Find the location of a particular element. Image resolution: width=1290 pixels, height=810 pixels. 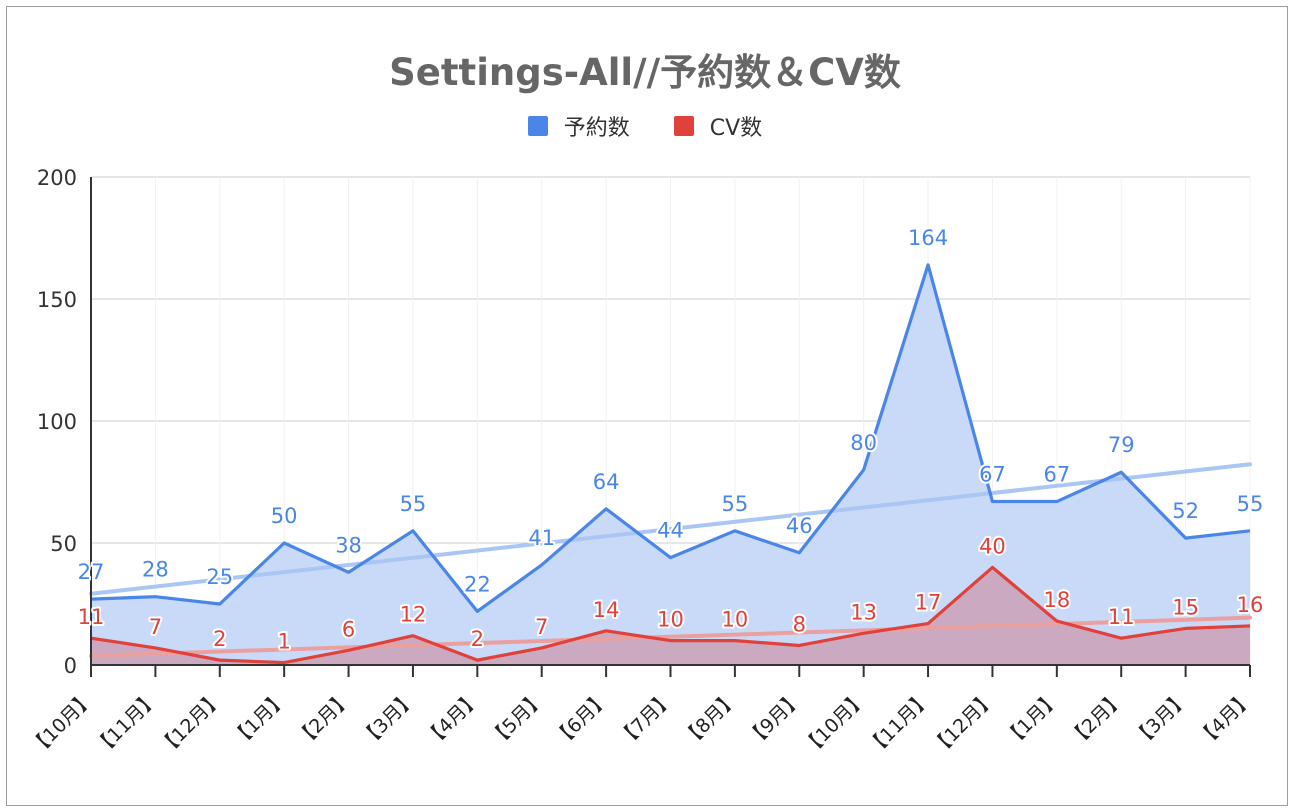

data-label-1: 13 is located at coordinates (863, 612).